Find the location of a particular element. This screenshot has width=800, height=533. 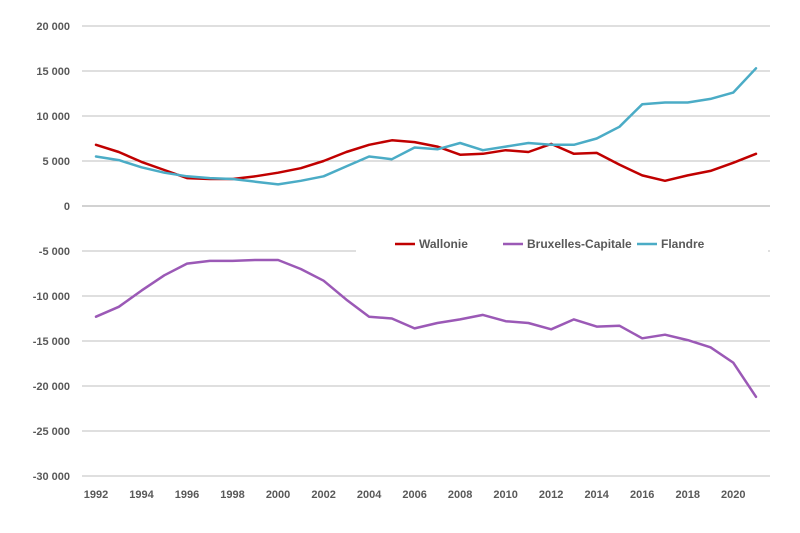

y-tick-label: 0 is located at coordinates (67, 207).